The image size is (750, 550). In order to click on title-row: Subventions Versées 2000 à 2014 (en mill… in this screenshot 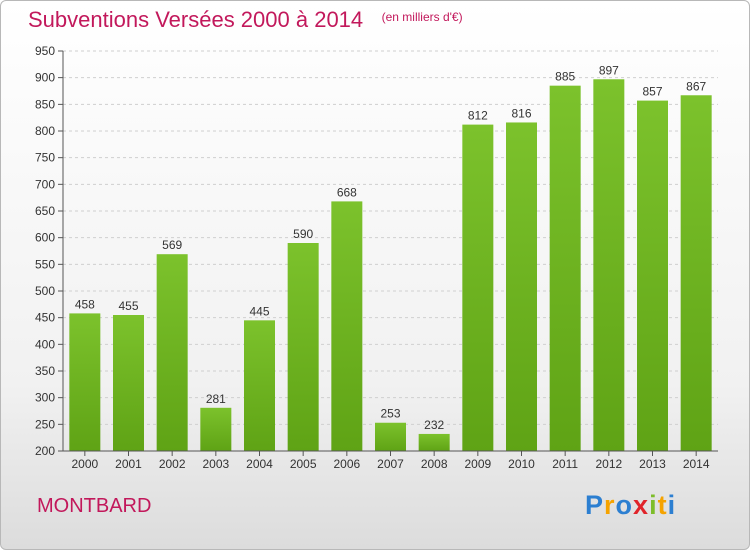, I will do `click(245, 20)`.